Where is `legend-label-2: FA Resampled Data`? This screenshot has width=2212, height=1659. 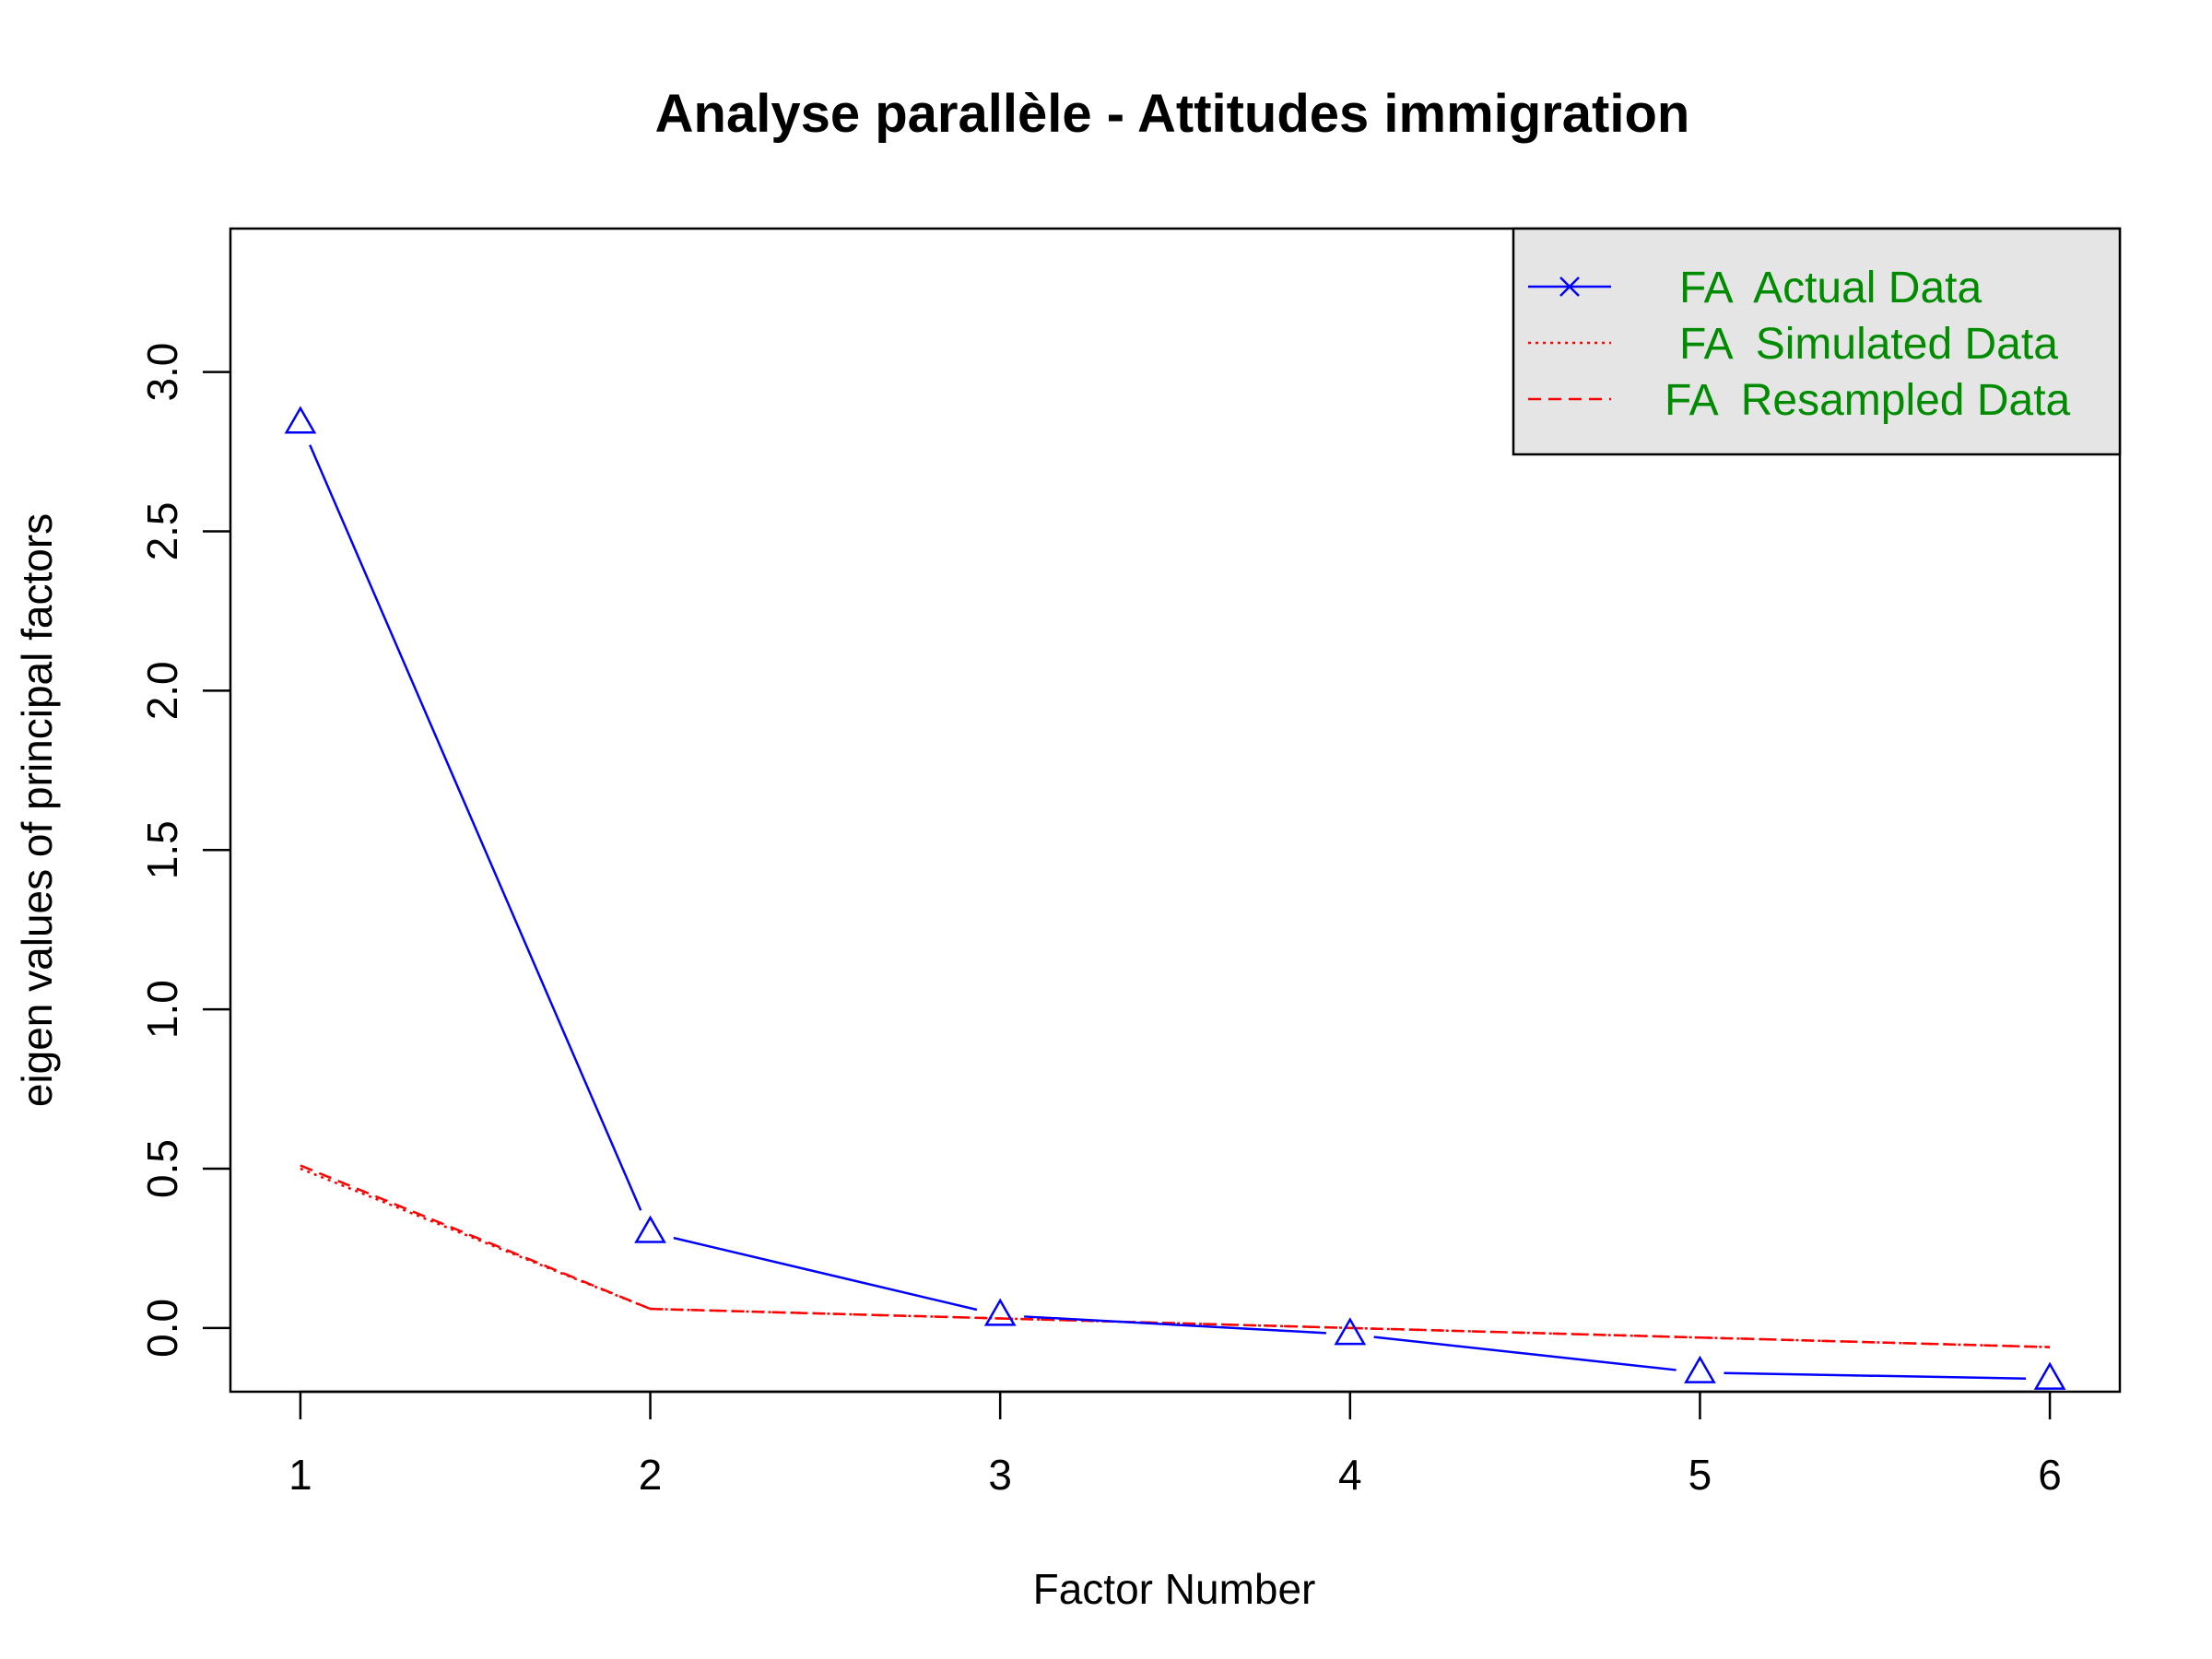
legend-label-2: FA Resampled Data is located at coordinates (1868, 400).